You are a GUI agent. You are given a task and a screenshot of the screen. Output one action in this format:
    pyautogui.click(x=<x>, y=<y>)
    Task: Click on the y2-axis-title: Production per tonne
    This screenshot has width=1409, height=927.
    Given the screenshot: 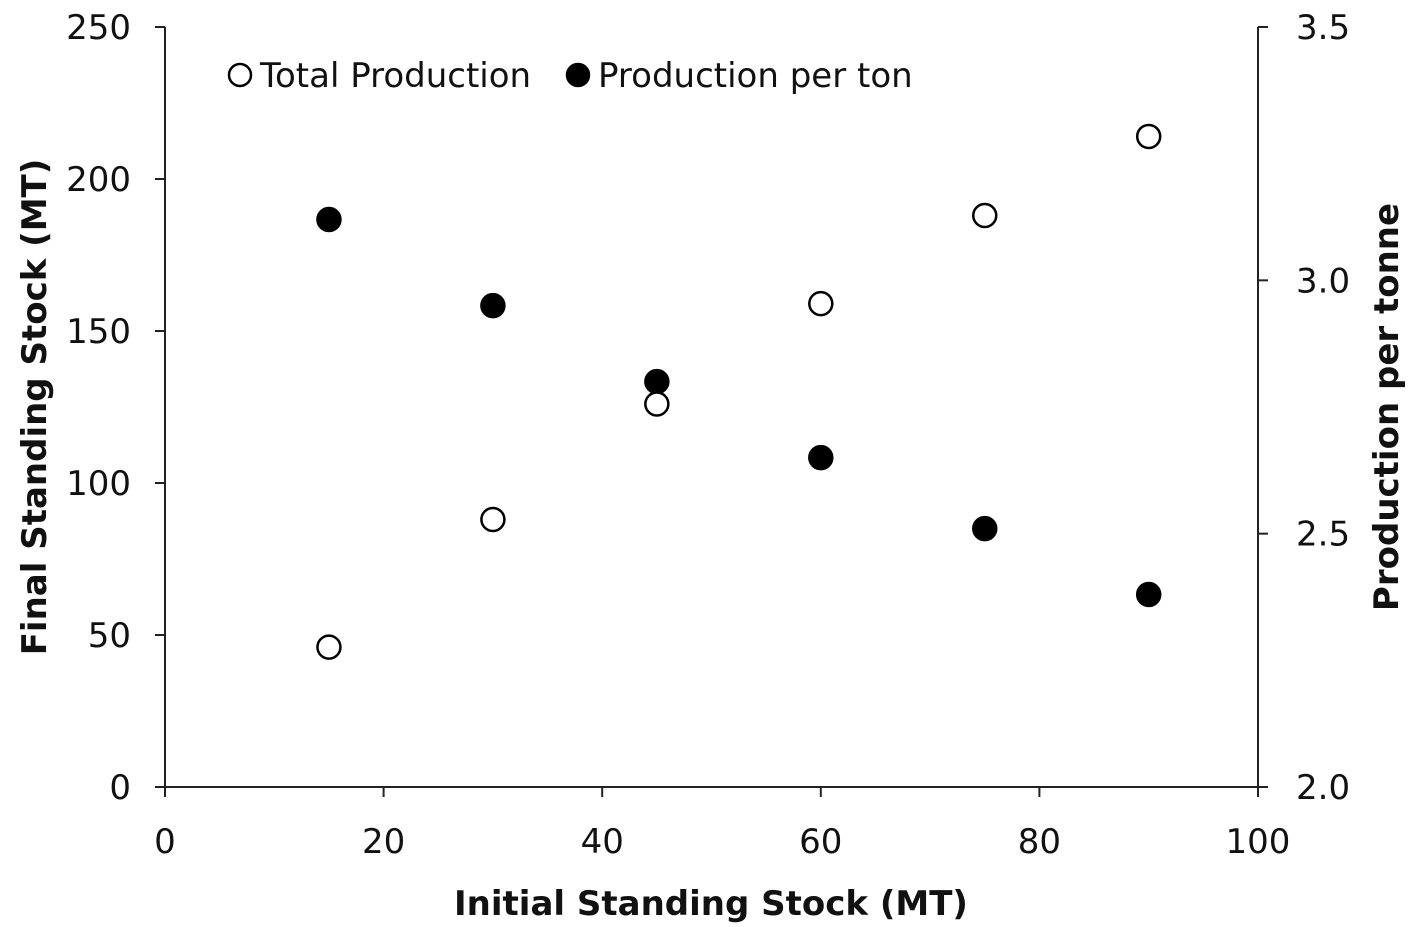 What is the action you would take?
    pyautogui.click(x=1387, y=407)
    